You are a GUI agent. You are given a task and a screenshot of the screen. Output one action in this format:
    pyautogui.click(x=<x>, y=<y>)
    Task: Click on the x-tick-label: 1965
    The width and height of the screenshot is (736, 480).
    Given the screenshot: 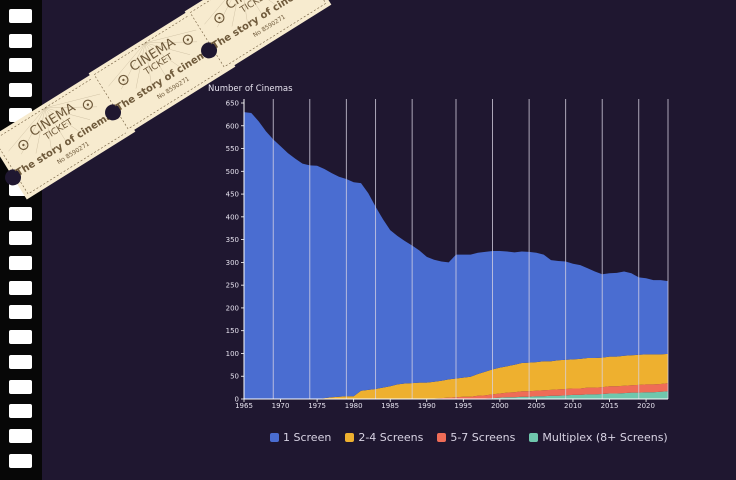 What is the action you would take?
    pyautogui.click(x=244, y=406)
    